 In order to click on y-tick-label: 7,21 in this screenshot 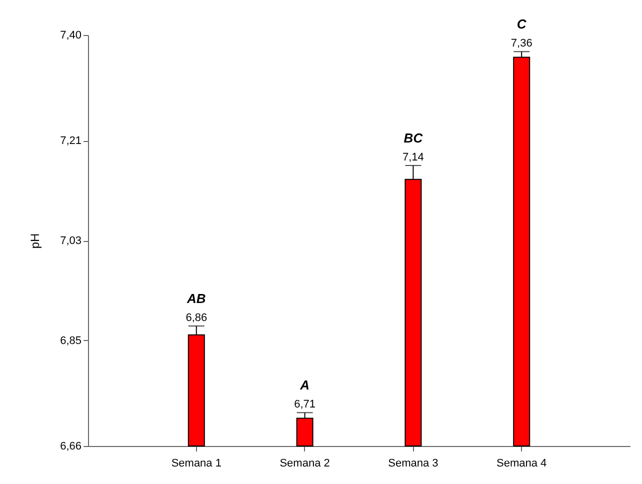, I will do `click(71, 141)`.